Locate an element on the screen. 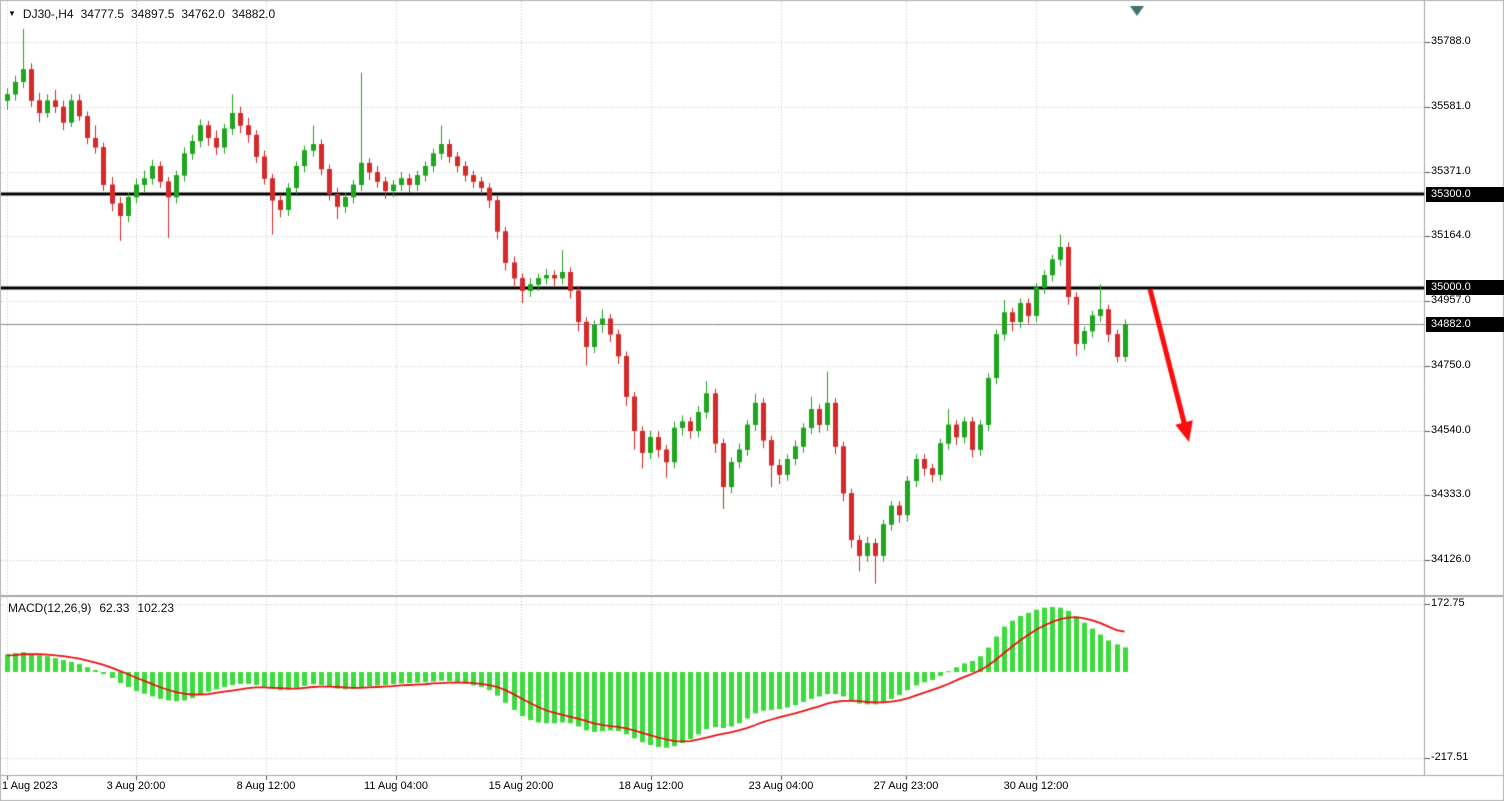 This screenshot has height=801, width=1504. time-tick-label: 15 Aug 20:00 is located at coordinates (521, 786).